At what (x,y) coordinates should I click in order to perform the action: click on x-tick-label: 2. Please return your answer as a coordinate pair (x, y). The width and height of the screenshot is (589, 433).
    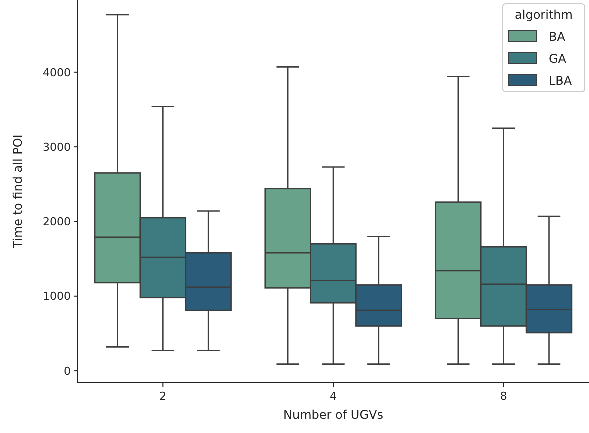
    Looking at the image, I should click on (163, 396).